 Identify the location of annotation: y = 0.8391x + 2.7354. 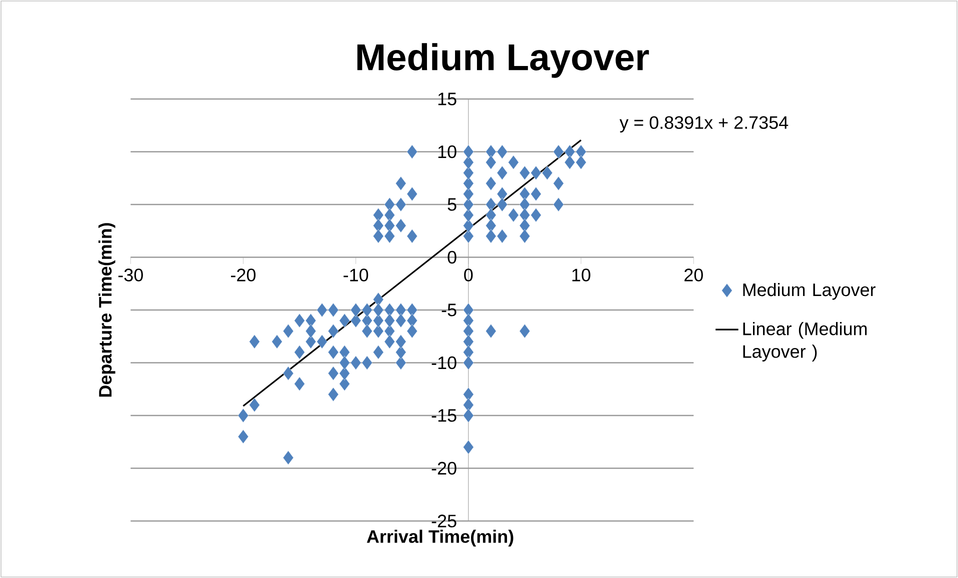
(704, 124).